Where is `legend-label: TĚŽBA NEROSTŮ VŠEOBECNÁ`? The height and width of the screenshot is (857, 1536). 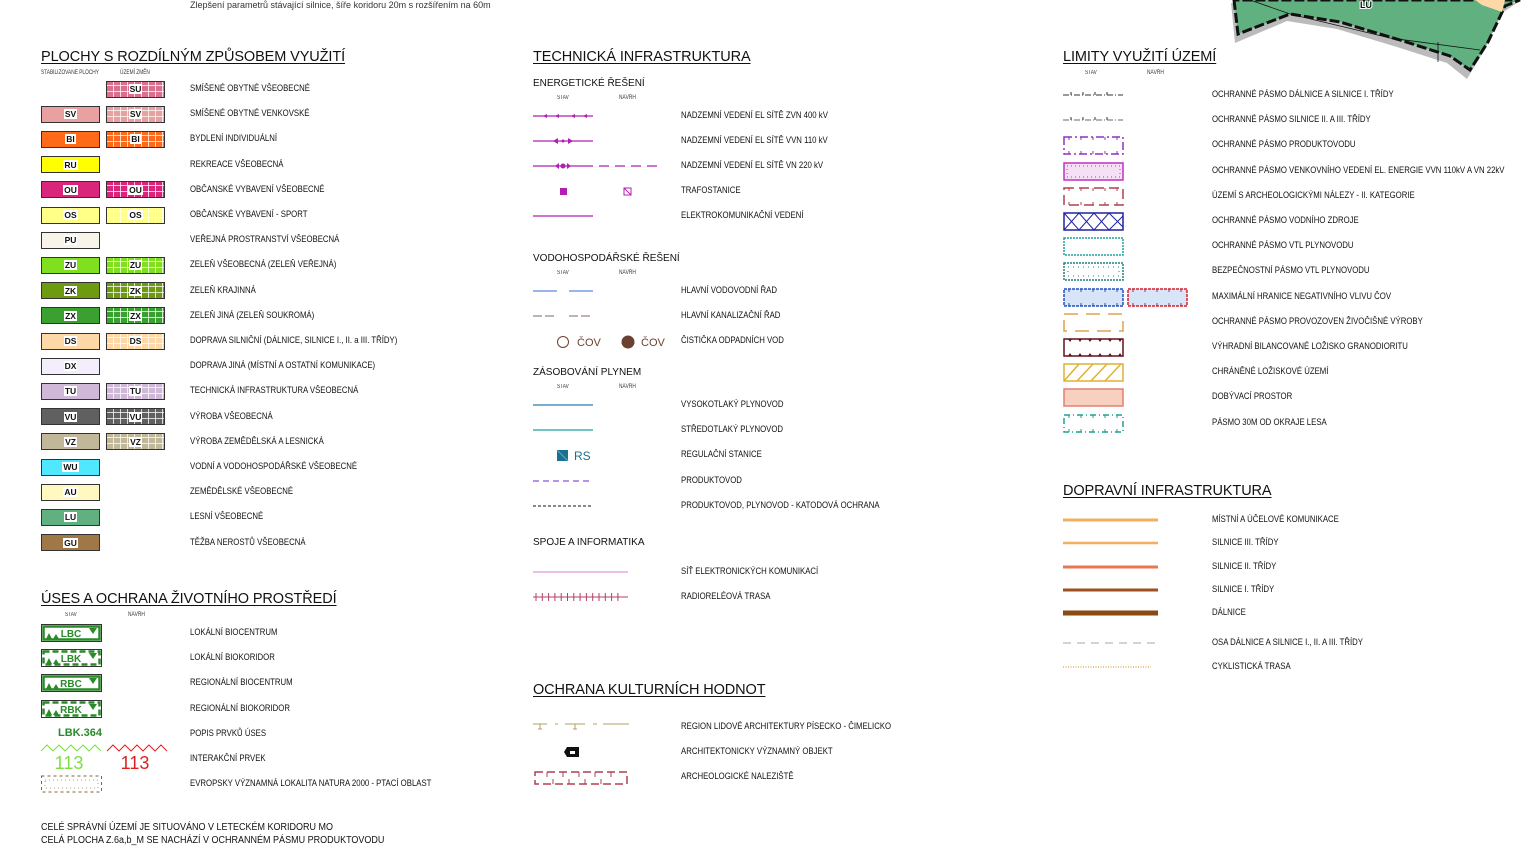
legend-label: TĚŽBA NEROSTŮ VŠEOBECNÁ is located at coordinates (248, 542).